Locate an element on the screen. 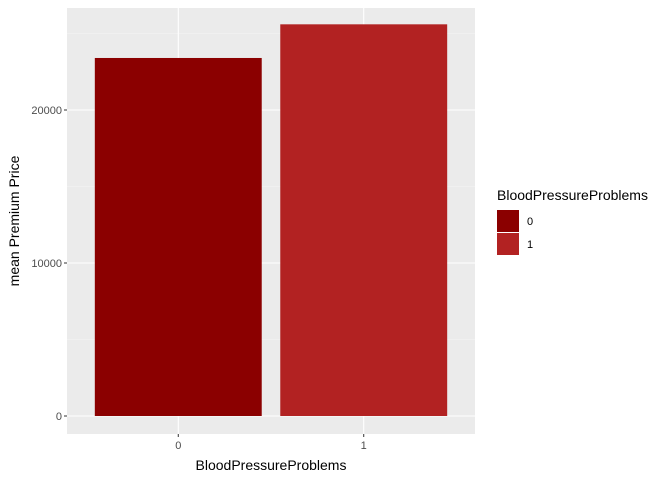 The height and width of the screenshot is (480, 672). x-tick-label: 1 is located at coordinates (364, 446).